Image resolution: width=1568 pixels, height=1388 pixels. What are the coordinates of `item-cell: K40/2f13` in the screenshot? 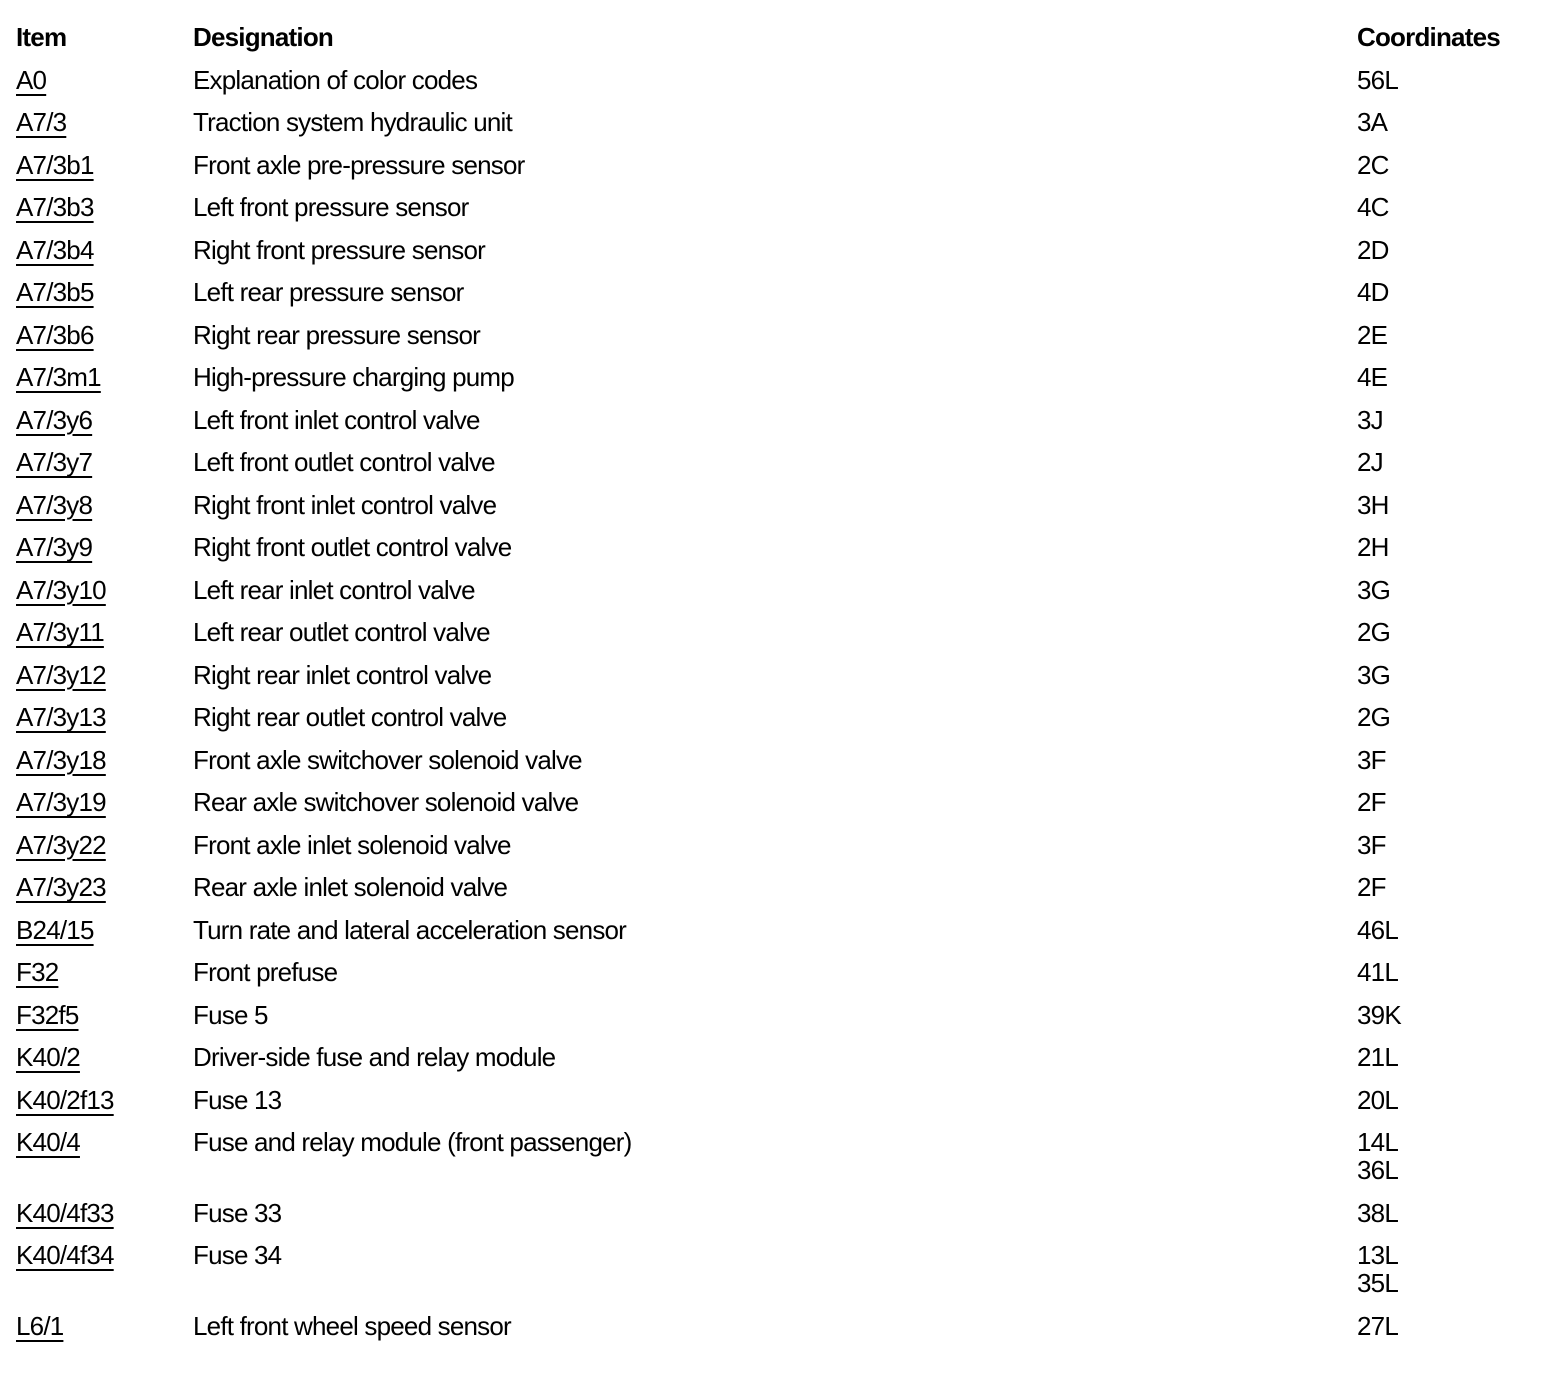 It's located at (104, 1100).